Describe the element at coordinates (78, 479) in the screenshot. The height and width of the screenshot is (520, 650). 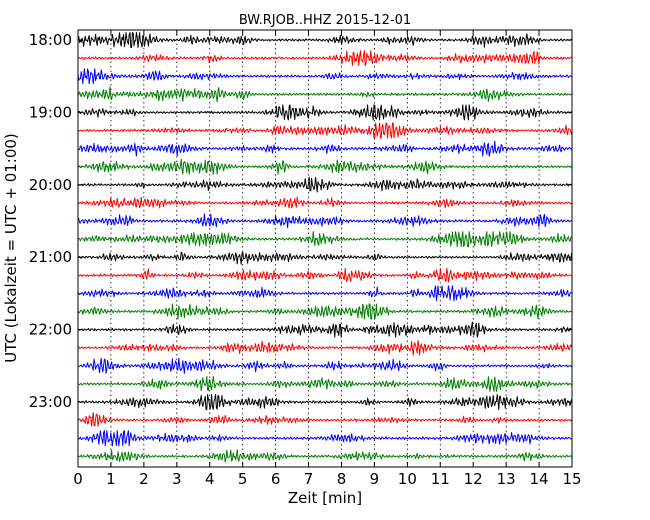
I see `x-tick-label: 0` at that location.